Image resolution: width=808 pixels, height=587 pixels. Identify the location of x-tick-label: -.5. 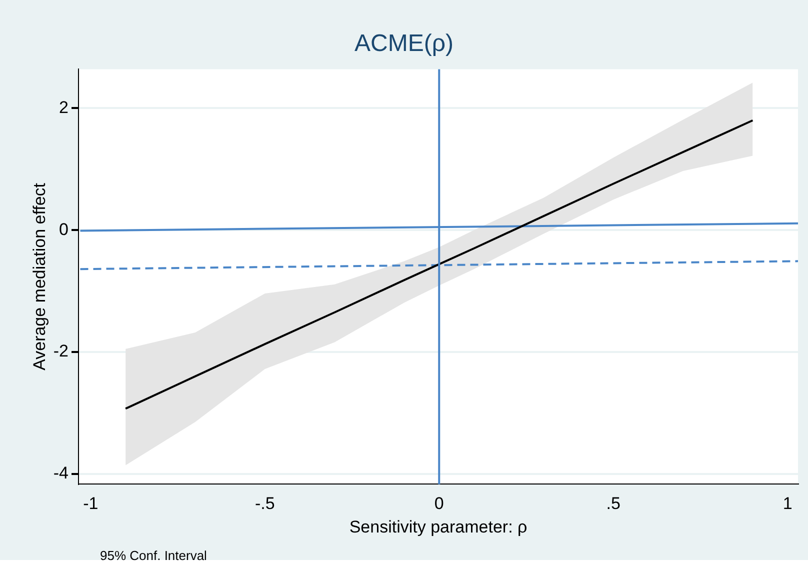
(265, 504).